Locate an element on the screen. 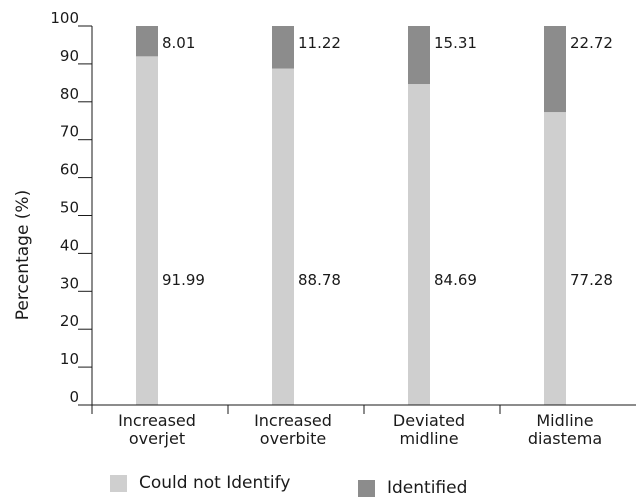 This screenshot has width=639, height=498. y-tick-label: 70 is located at coordinates (69, 132).